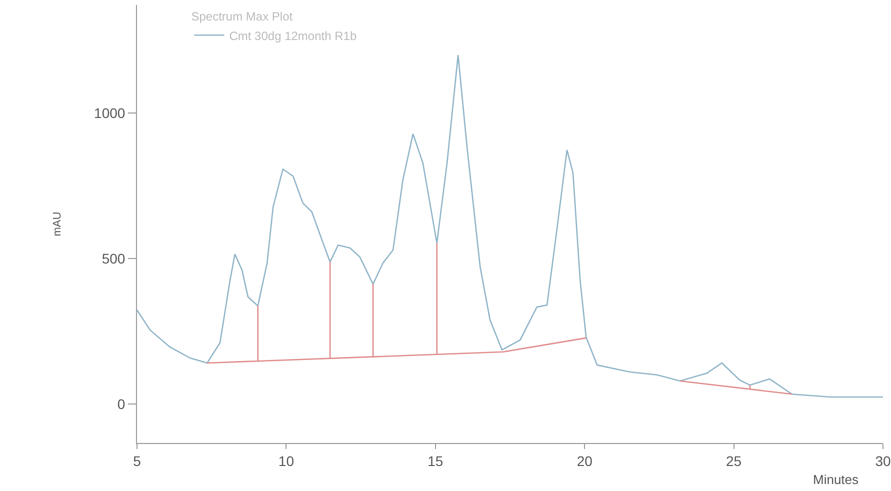 The width and height of the screenshot is (891, 491). I want to click on x-axis-title: Minutes, so click(836, 479).